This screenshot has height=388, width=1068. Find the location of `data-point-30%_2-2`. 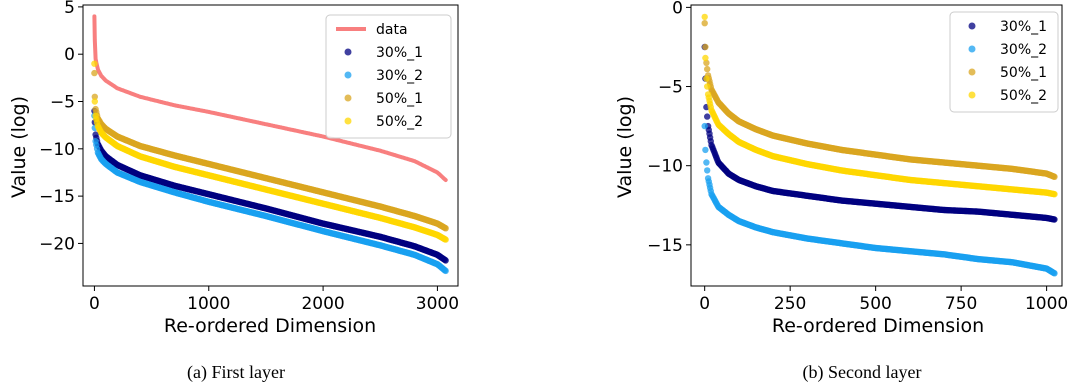

data-point-30%_2-2 is located at coordinates (706, 162).